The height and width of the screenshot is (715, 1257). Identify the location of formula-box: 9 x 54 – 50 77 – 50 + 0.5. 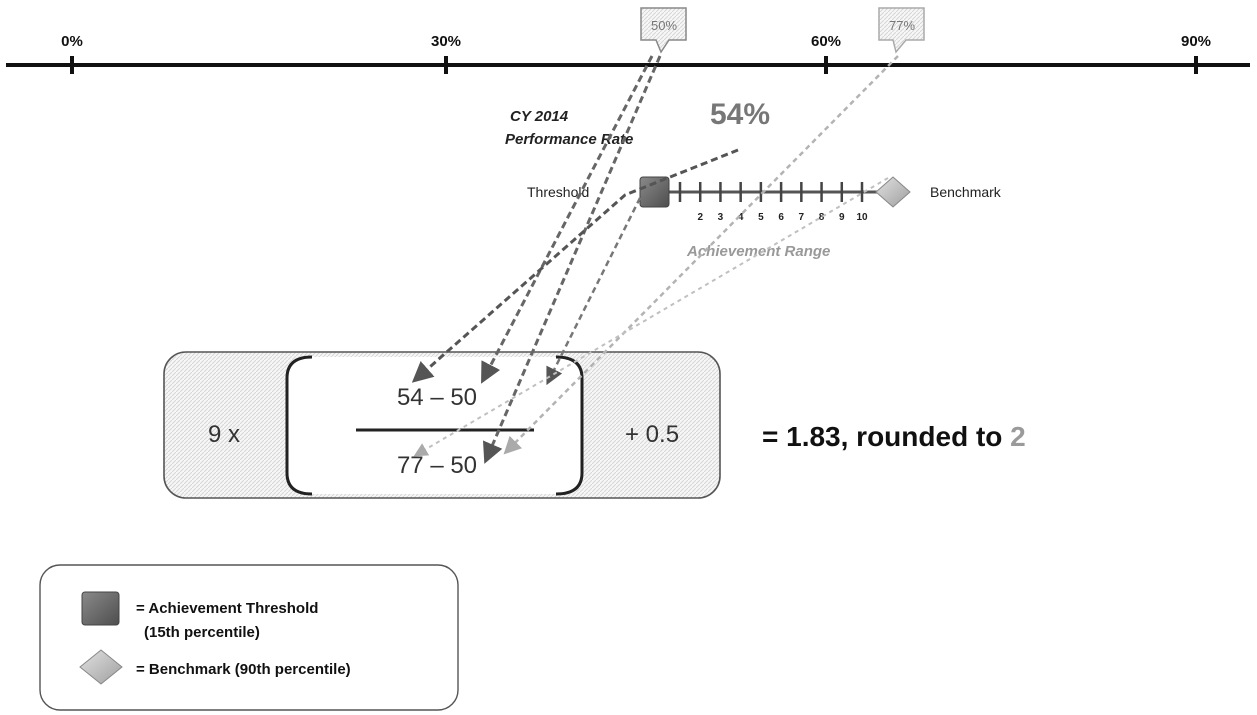
(442, 425).